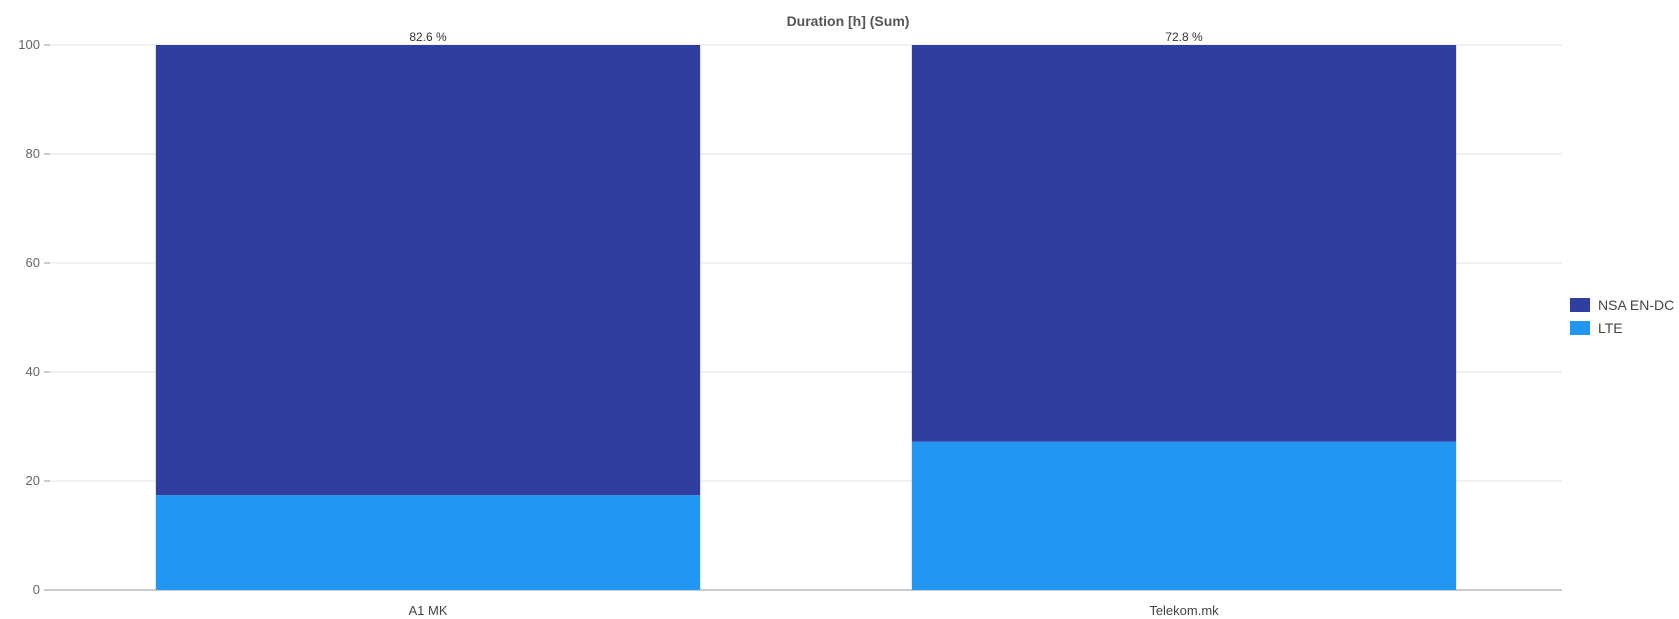  What do you see at coordinates (848, 21) in the screenshot?
I see `chart-title: Duration [h] (Sum)` at bounding box center [848, 21].